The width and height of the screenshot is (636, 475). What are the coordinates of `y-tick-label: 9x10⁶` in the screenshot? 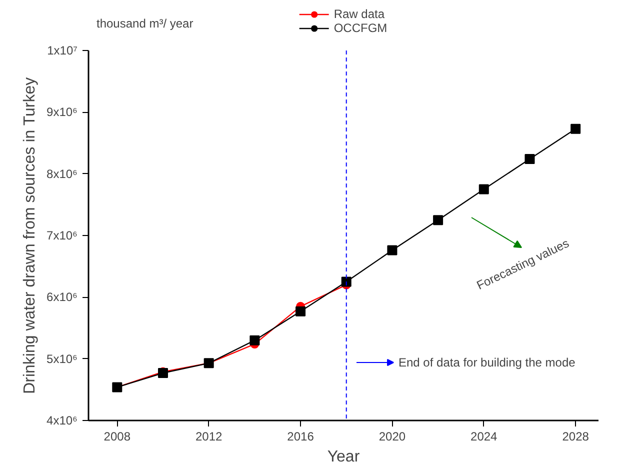 It's located at (62, 112).